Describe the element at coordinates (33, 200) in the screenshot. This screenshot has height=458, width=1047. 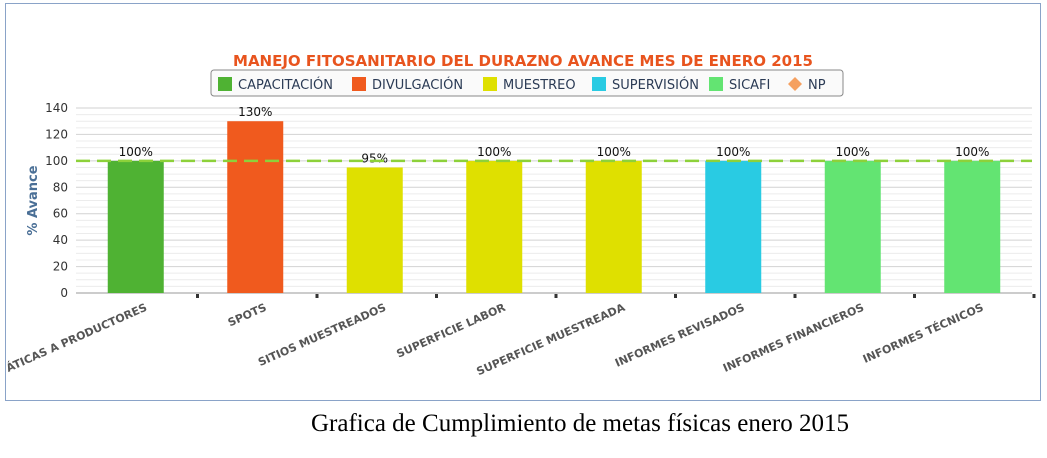
I see `y-axis-label: % Avance` at that location.